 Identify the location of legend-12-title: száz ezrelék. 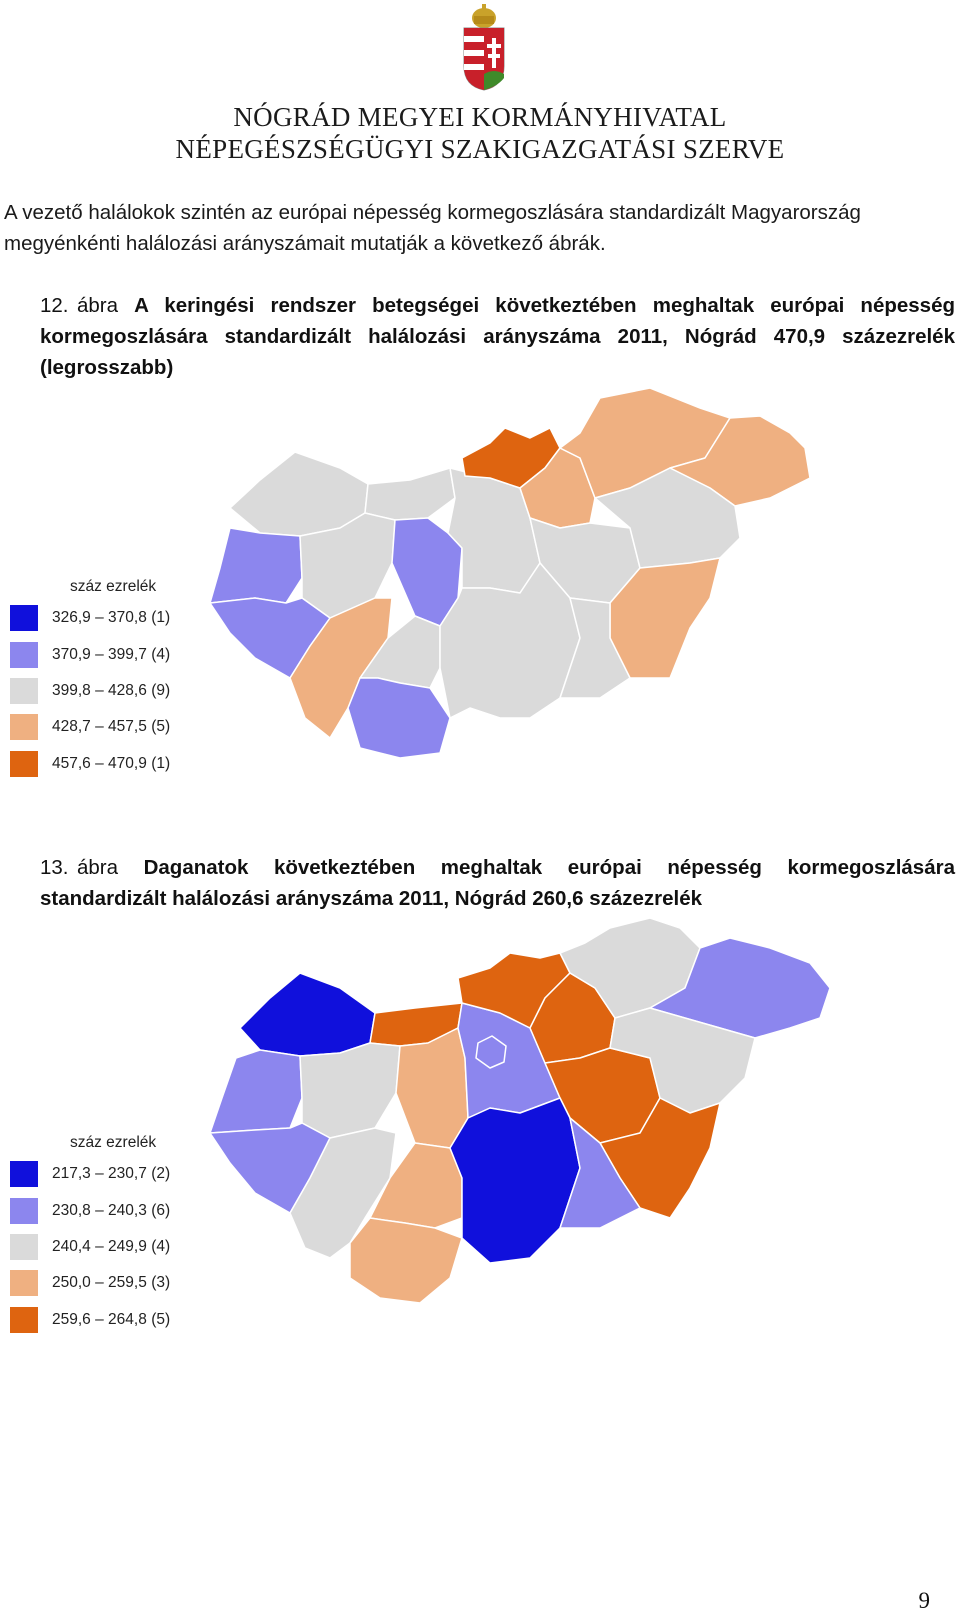
(113, 586).